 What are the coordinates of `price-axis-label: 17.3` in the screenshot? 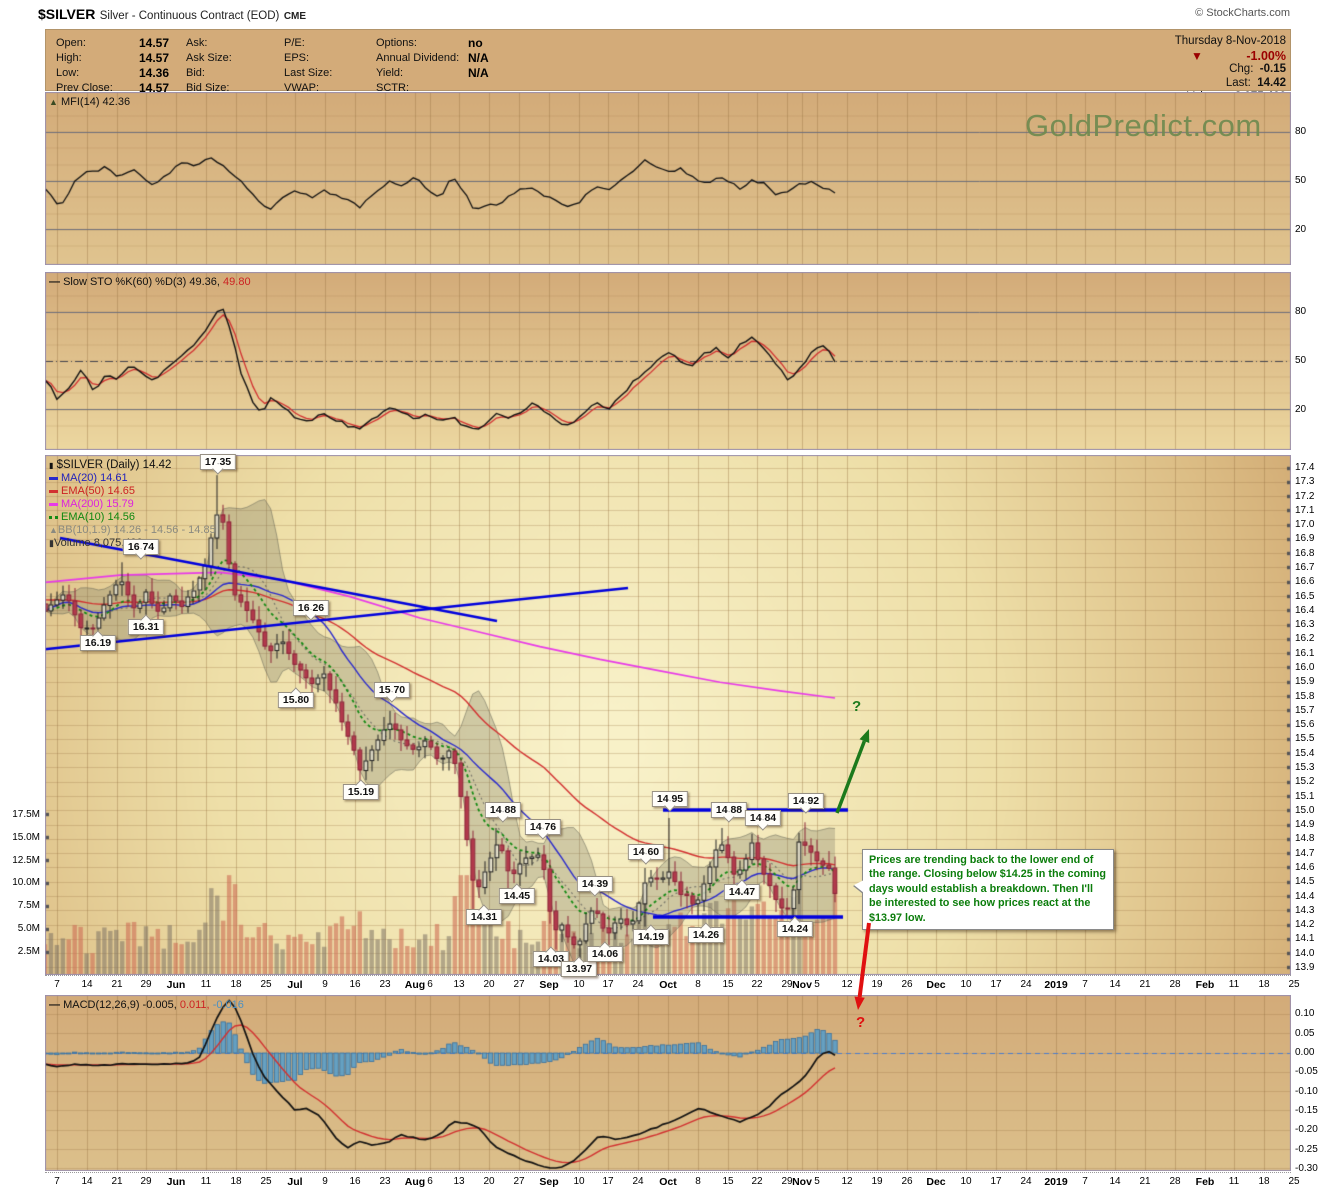 It's located at (1305, 482).